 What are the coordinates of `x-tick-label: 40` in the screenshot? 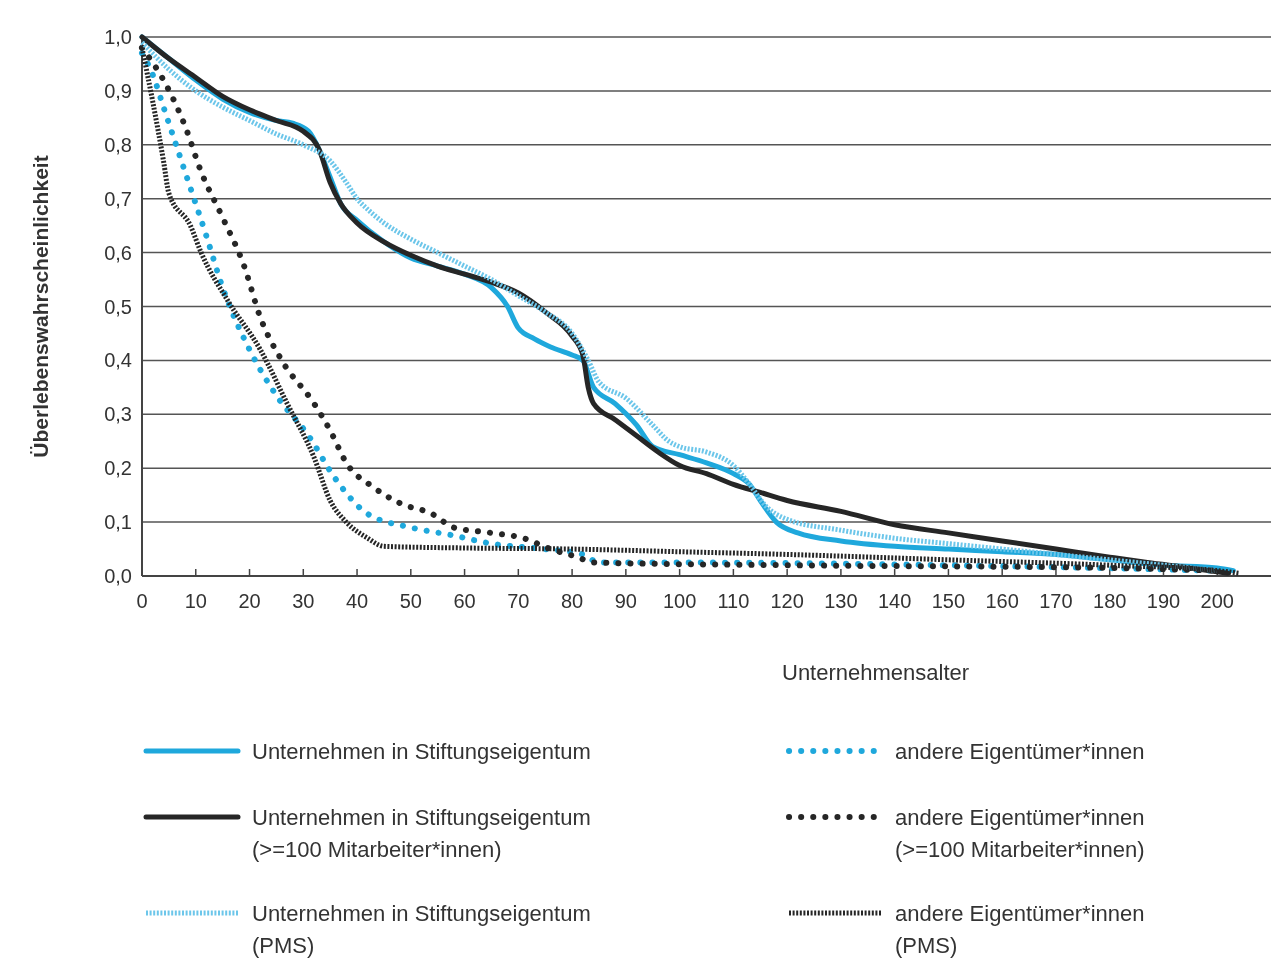 It's located at (357, 601).